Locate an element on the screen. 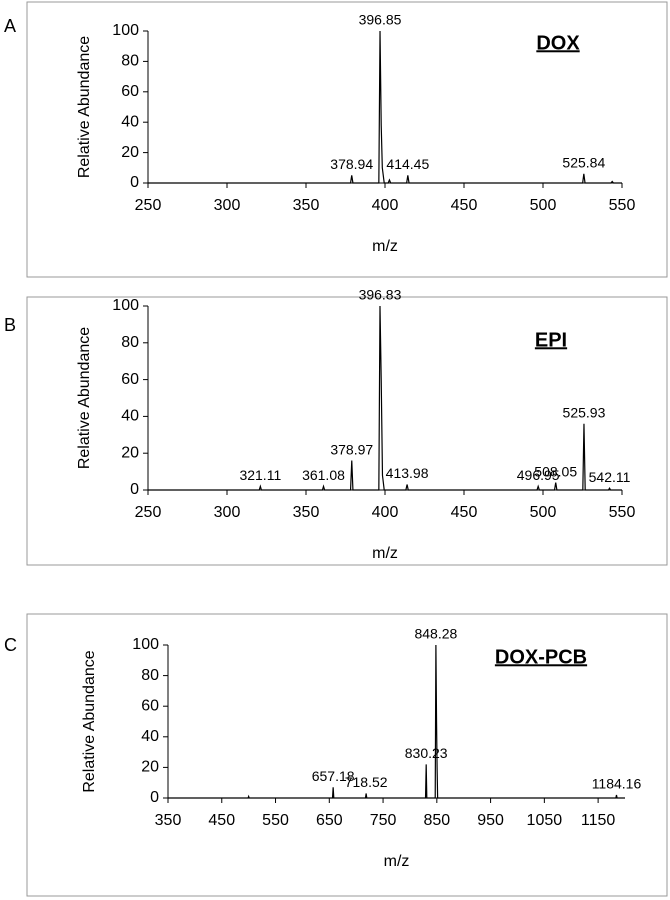 The height and width of the screenshot is (900, 670). peak-label: 396.83 is located at coordinates (380, 295).